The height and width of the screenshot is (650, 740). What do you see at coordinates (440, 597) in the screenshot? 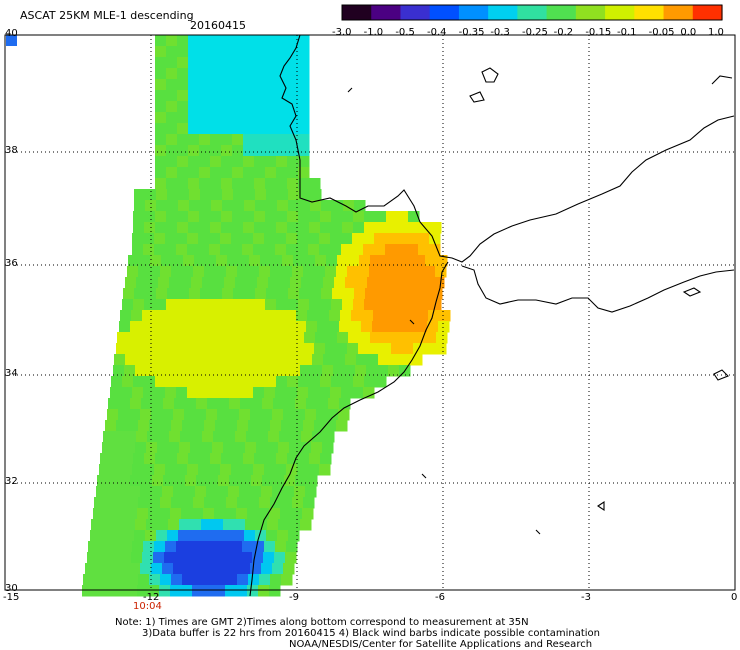
I see `longitude-tick-label: -6` at bounding box center [440, 597].